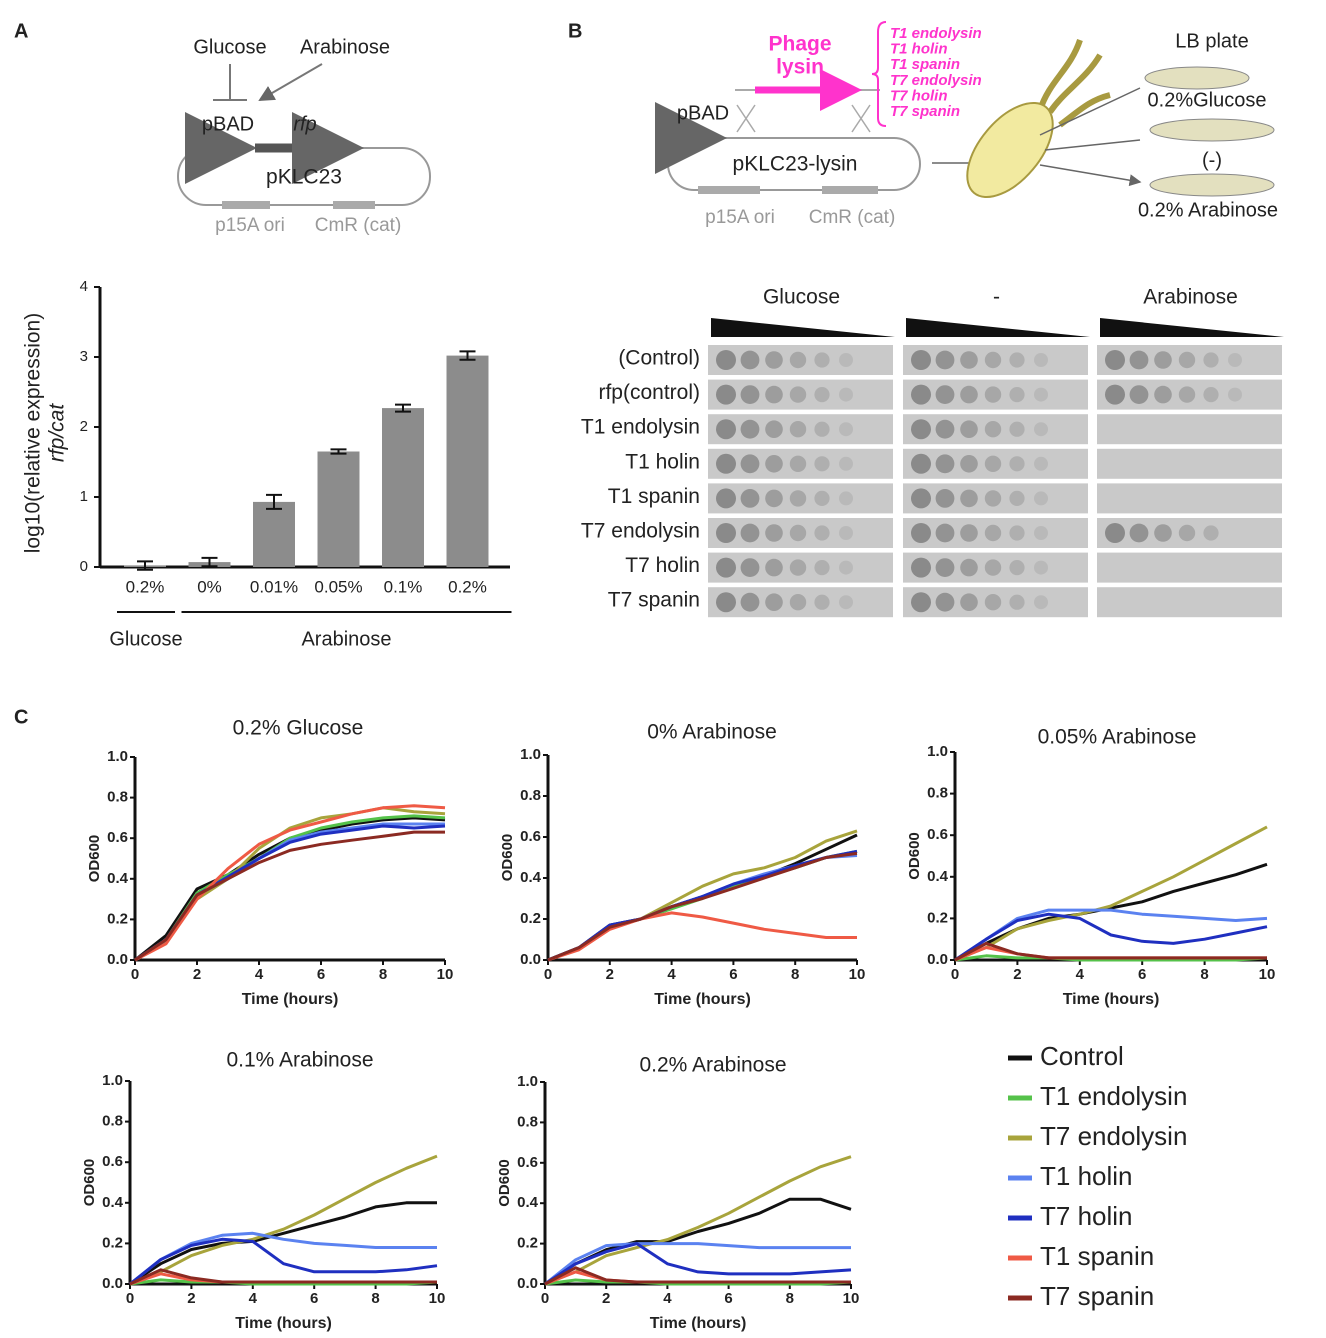  What do you see at coordinates (358, 225) in the screenshot?
I see `label: CmR (cat)` at bounding box center [358, 225].